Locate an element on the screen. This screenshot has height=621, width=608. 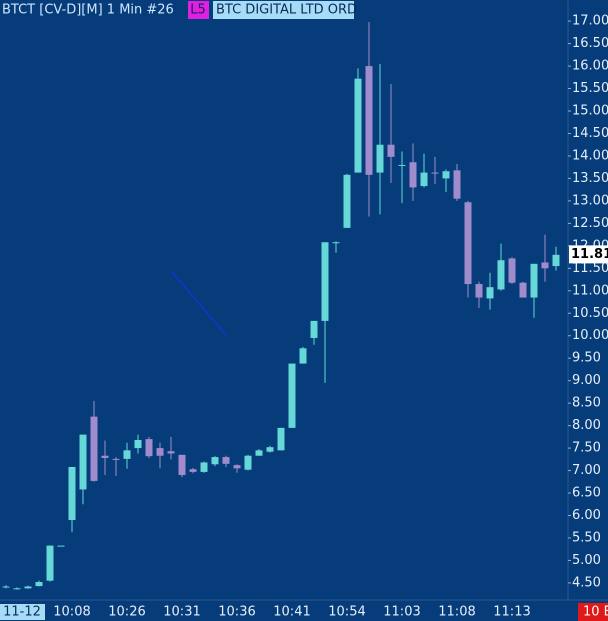
subtitle: BTC DIGITAL LTD ORD is located at coordinates (286, 10).